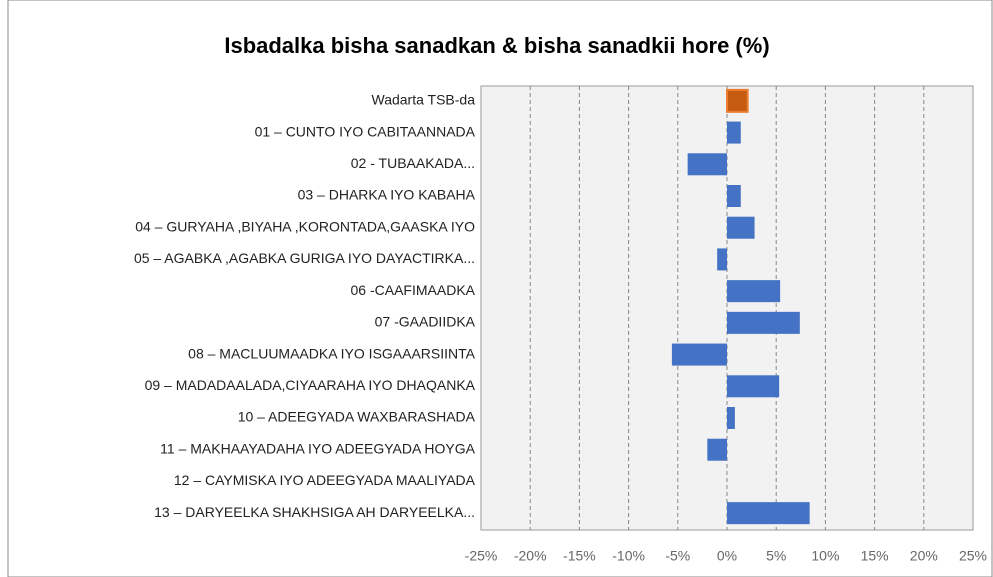 Image resolution: width=993 pixels, height=577 pixels. I want to click on y-tick-label: 08 – MACLUUMAADKA IYO ISGAAARSIINTA, so click(331, 353).